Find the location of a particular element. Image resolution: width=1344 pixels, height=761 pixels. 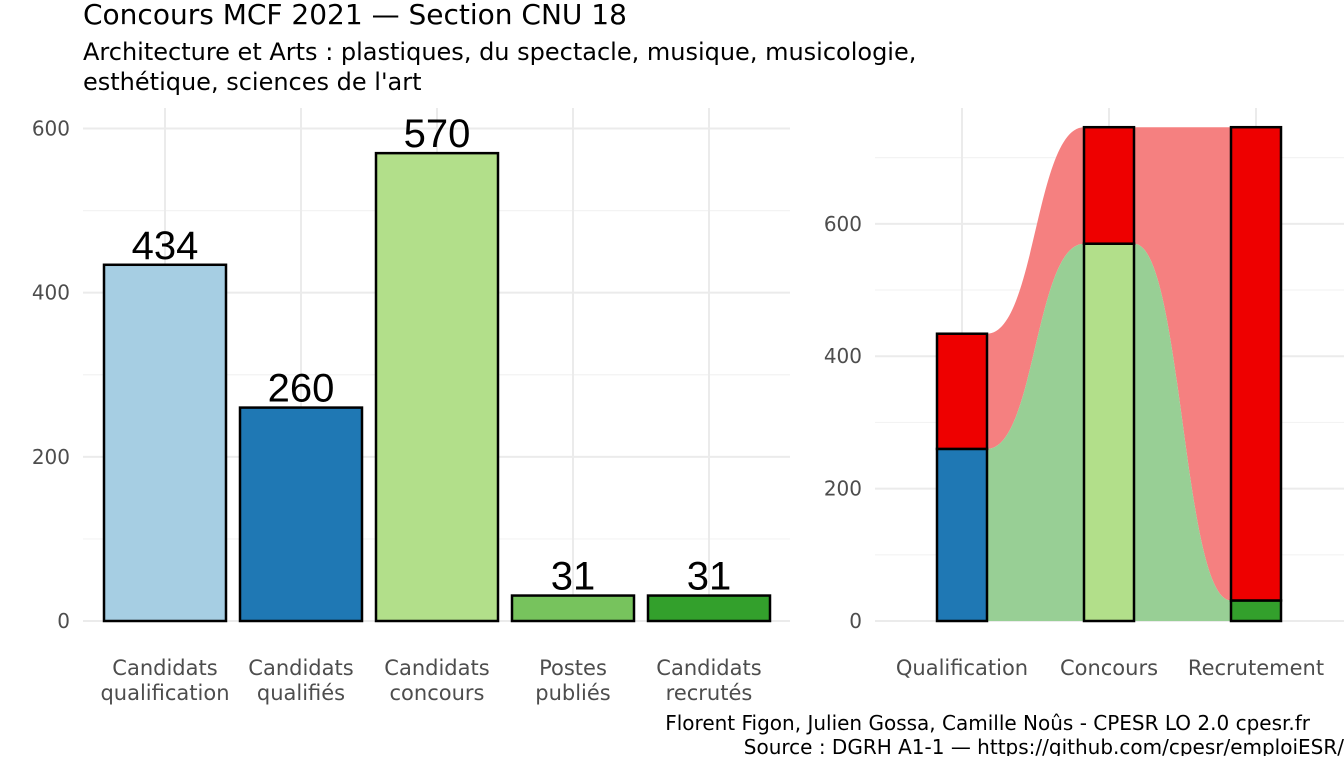

x-tick-label: publiés is located at coordinates (573, 693).